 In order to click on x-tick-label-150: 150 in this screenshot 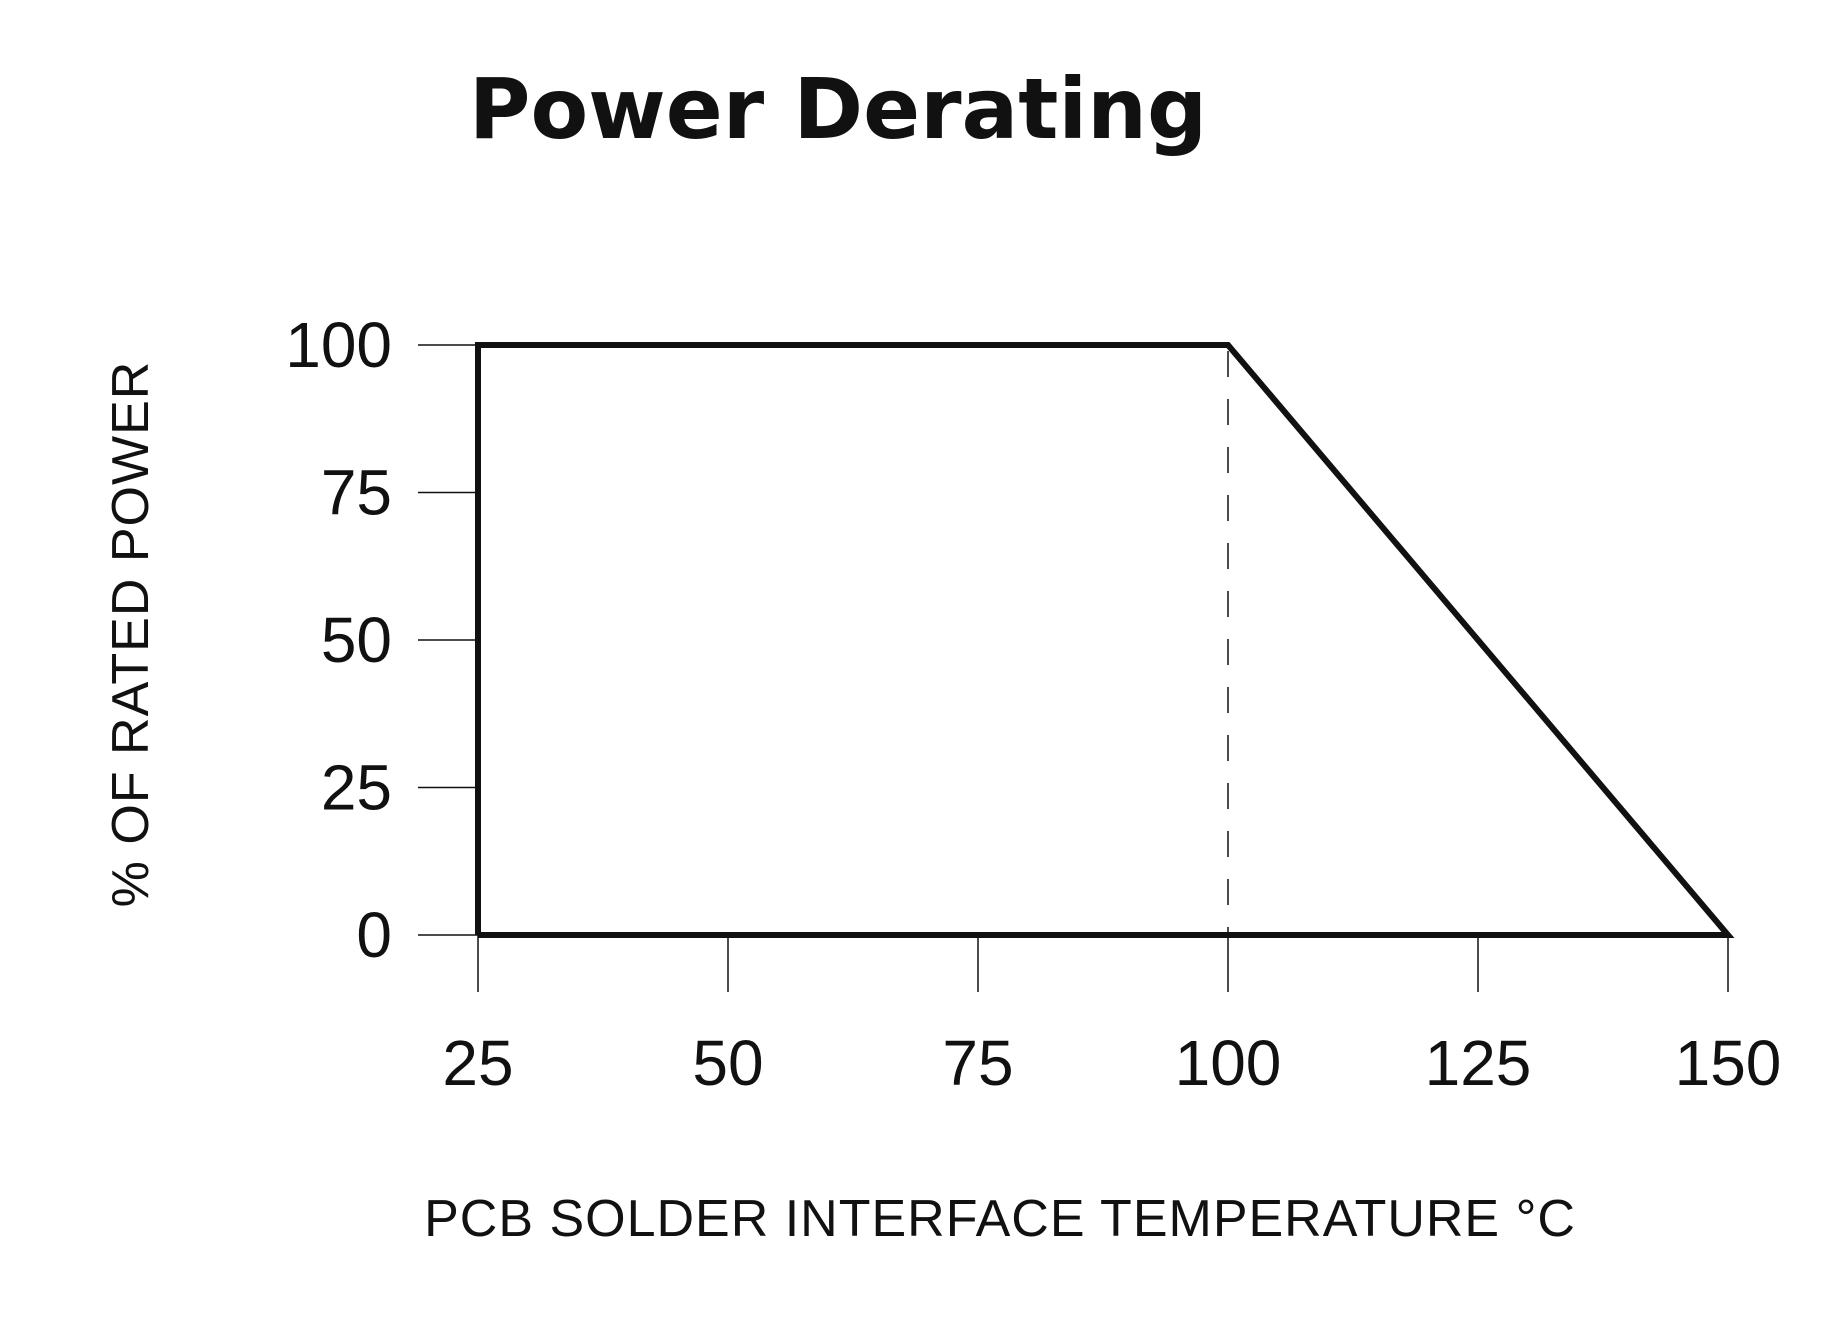, I will do `click(1728, 1063)`.